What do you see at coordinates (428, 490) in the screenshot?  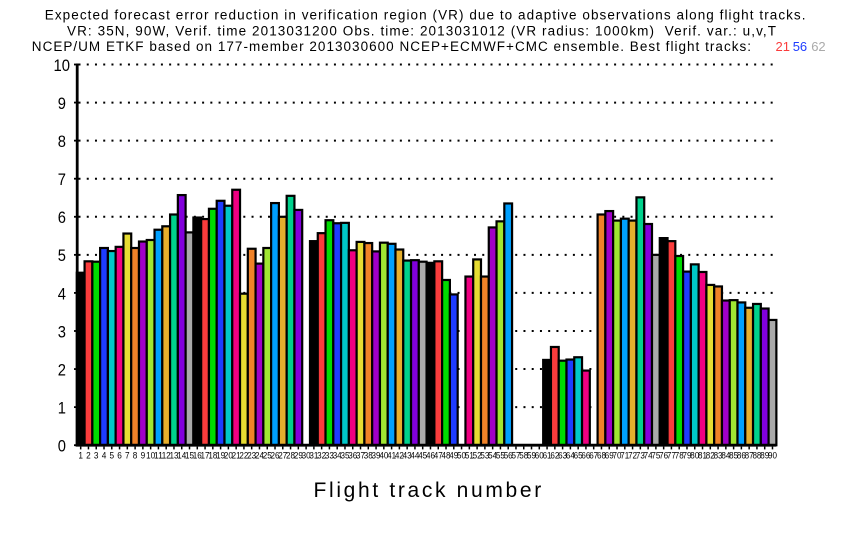 I see `svg-text: Flight track number` at bounding box center [428, 490].